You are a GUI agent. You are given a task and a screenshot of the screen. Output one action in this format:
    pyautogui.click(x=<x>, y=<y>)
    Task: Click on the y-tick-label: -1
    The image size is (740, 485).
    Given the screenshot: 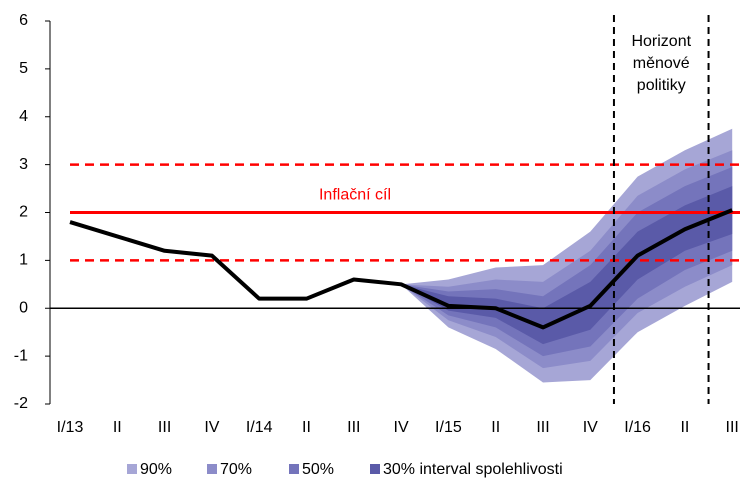 What is the action you would take?
    pyautogui.click(x=21, y=355)
    